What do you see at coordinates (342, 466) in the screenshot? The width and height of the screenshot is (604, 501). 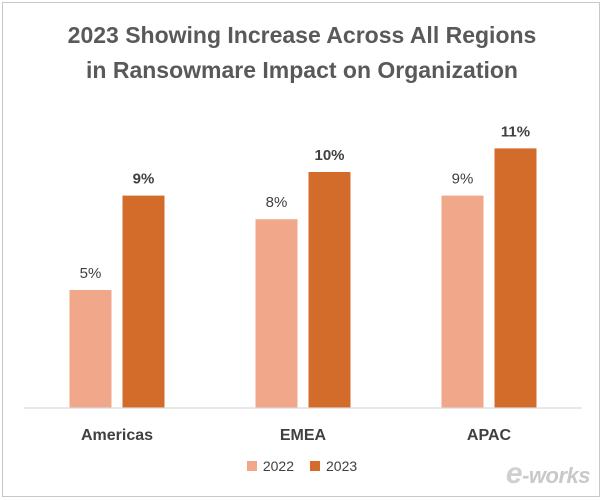 I see `legend-label-2023: 2023` at bounding box center [342, 466].